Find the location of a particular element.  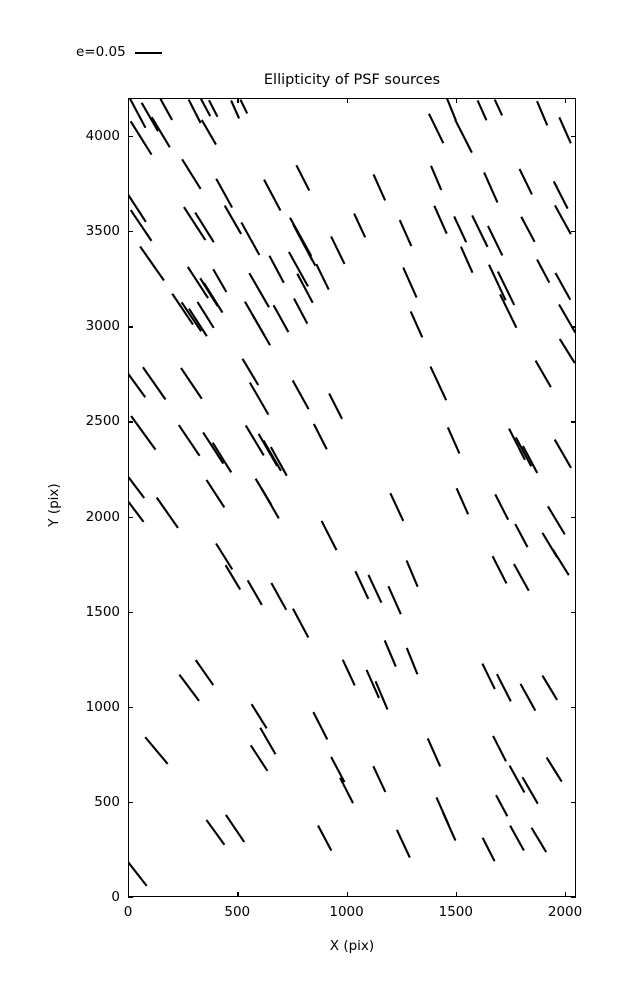

y-axis-label: Y (pix) is located at coordinates (54, 505).